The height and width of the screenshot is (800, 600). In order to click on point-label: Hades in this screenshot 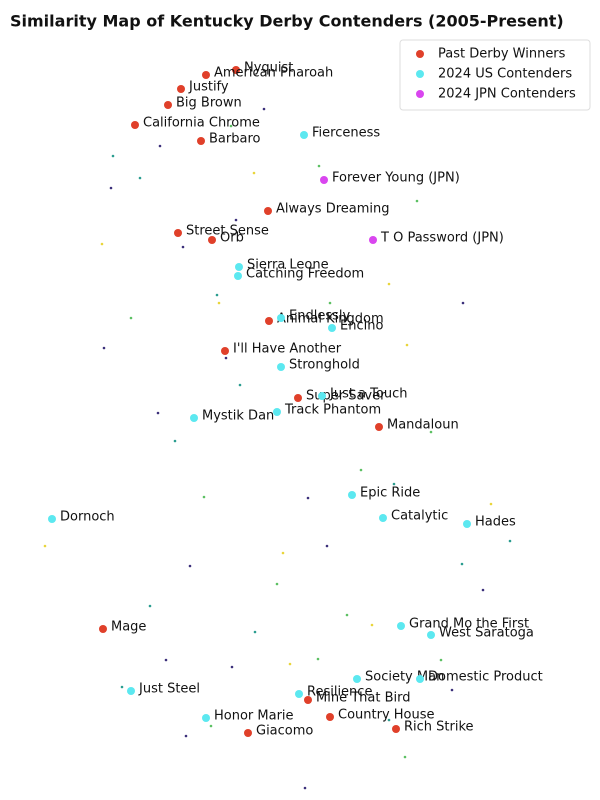, I will do `click(495, 522)`.